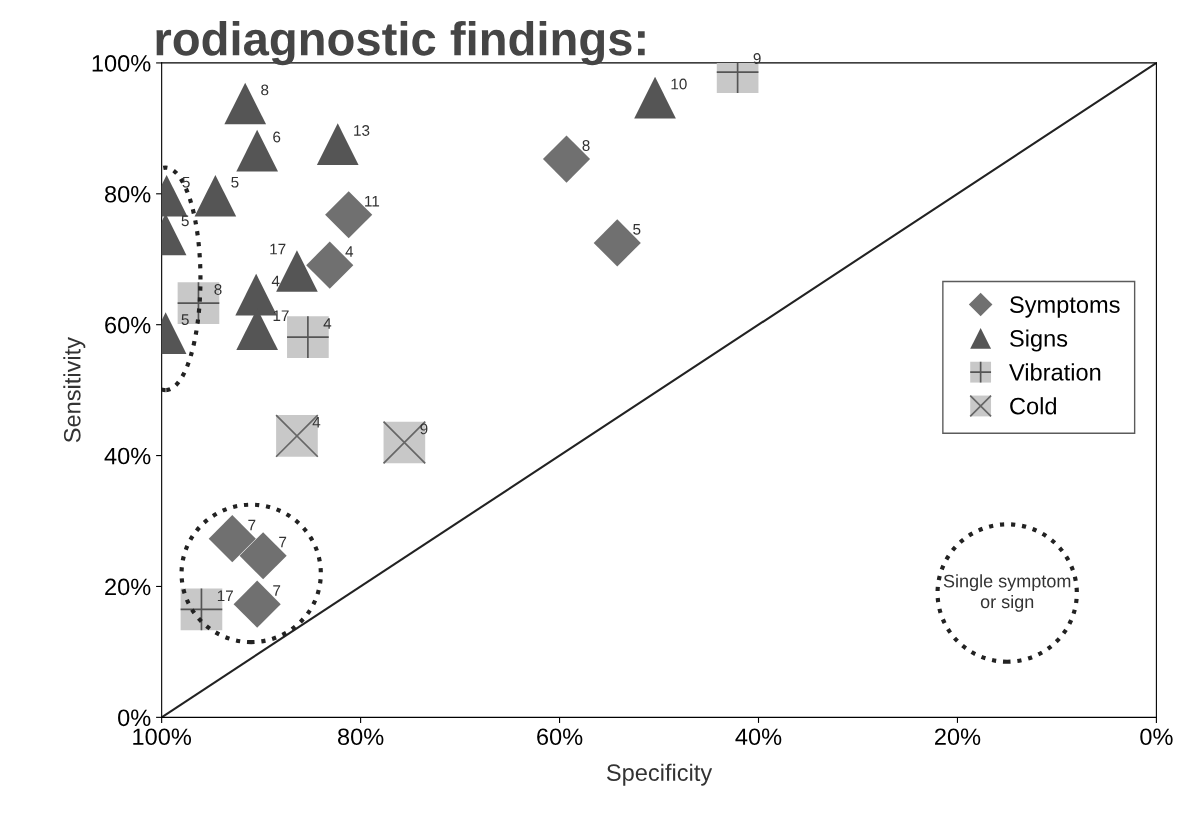  Describe the element at coordinates (121, 63) in the screenshot. I see `y-tick-label: 100%` at that location.